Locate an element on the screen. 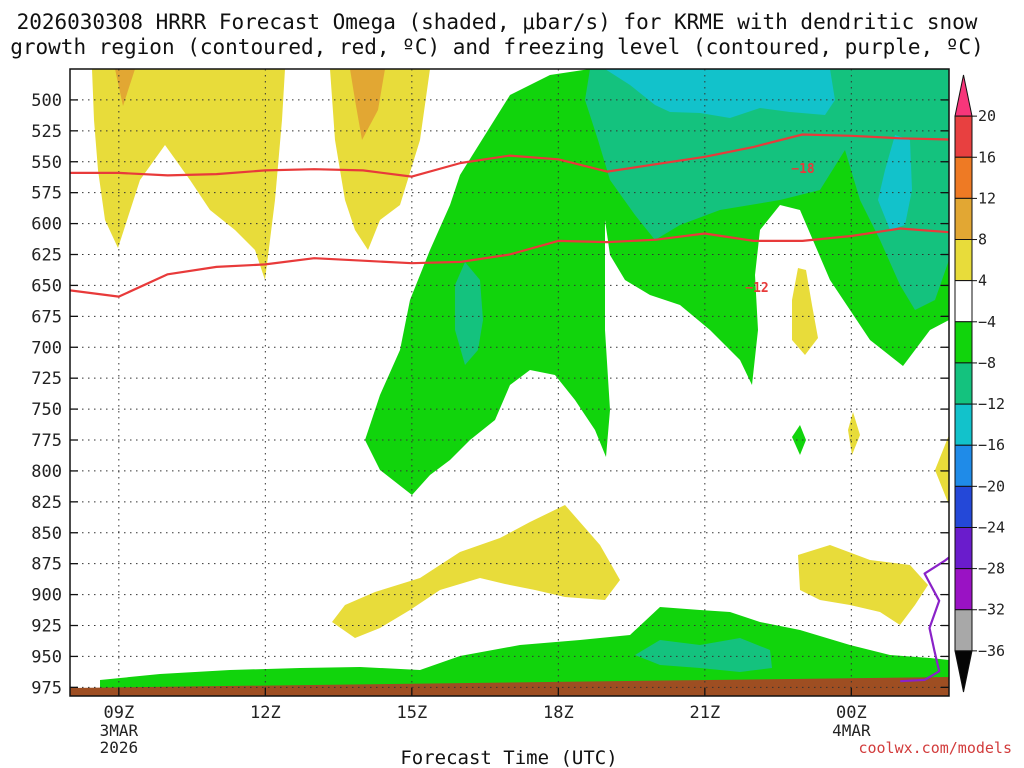 The image size is (1024, 768). y-tick-label: 850 is located at coordinates (46, 534).